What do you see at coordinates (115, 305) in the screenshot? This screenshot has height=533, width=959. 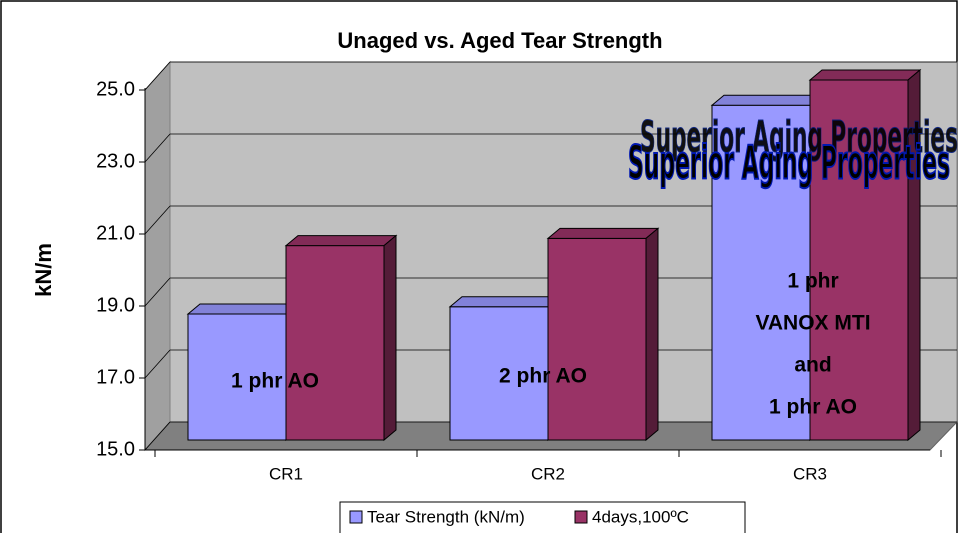 I see `y-tick-label: 19.0` at bounding box center [115, 305].